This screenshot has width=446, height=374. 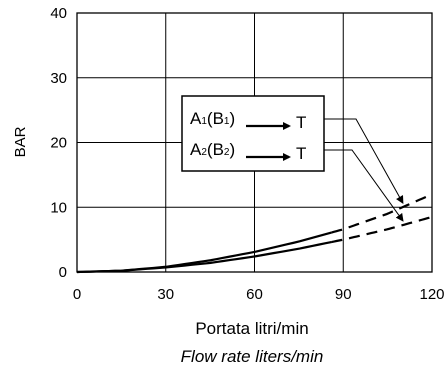 I want to click on y-tick-label: 10, so click(x=58, y=207).